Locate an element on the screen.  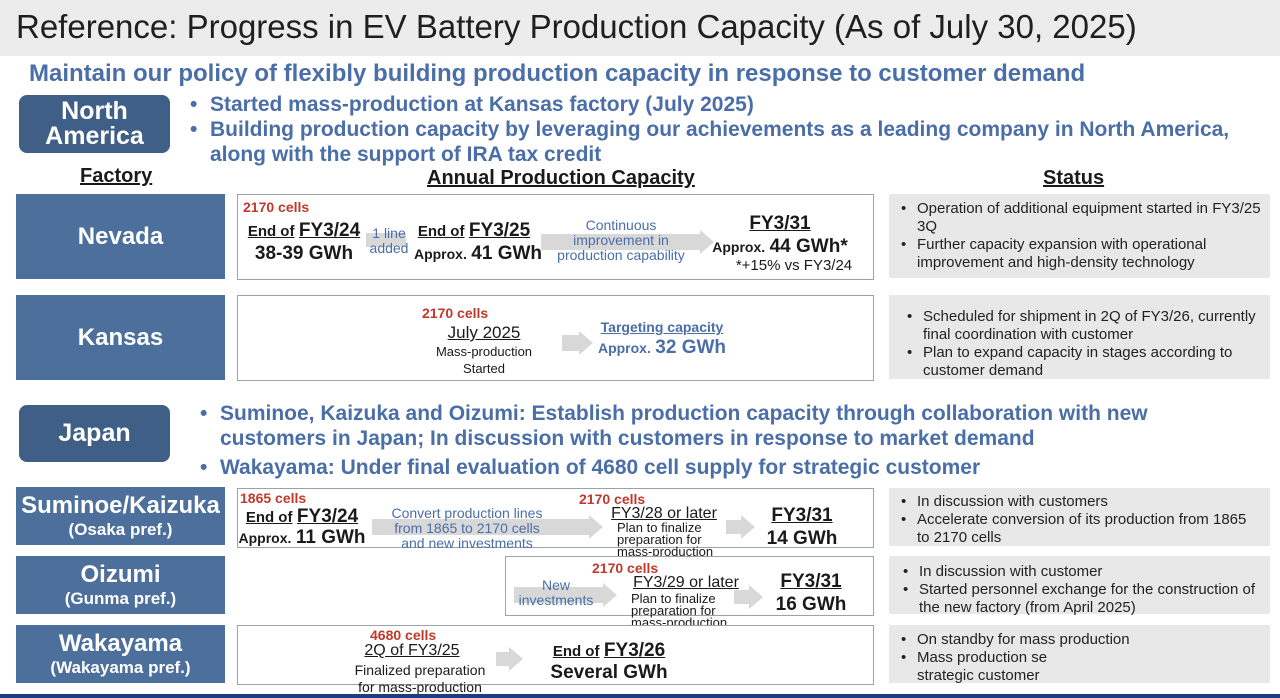
suminoe-end-fy324: End of FY3/24 is located at coordinates (302, 517).